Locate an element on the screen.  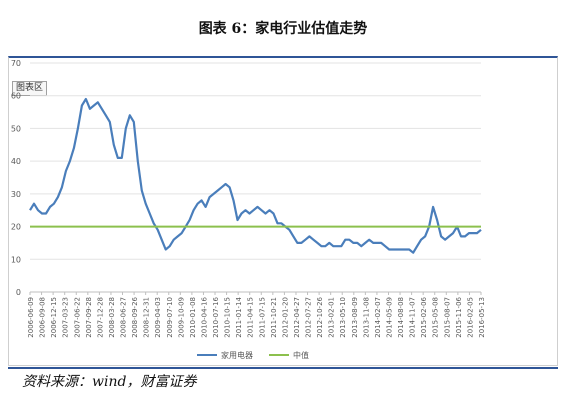
x-tick-label: 2011-01-14 is located at coordinates (239, 316).